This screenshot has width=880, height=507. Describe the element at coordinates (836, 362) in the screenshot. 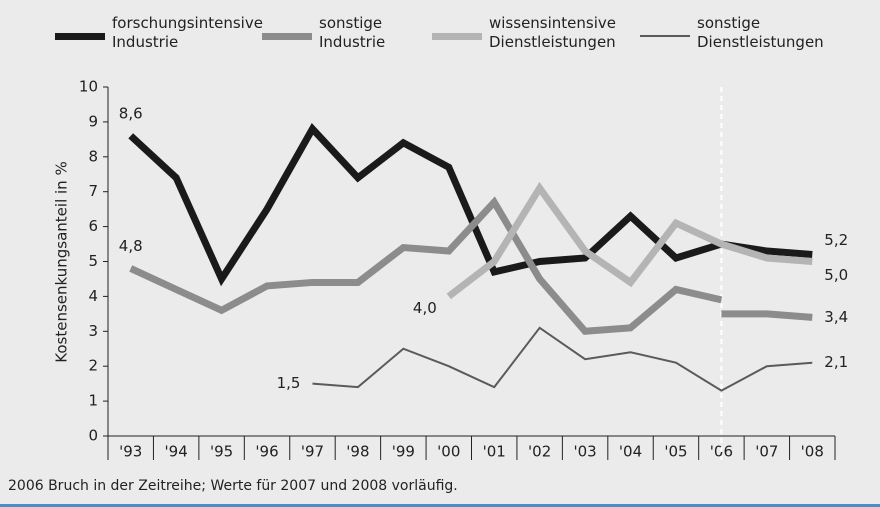

I see `data-label: 2,1` at that location.